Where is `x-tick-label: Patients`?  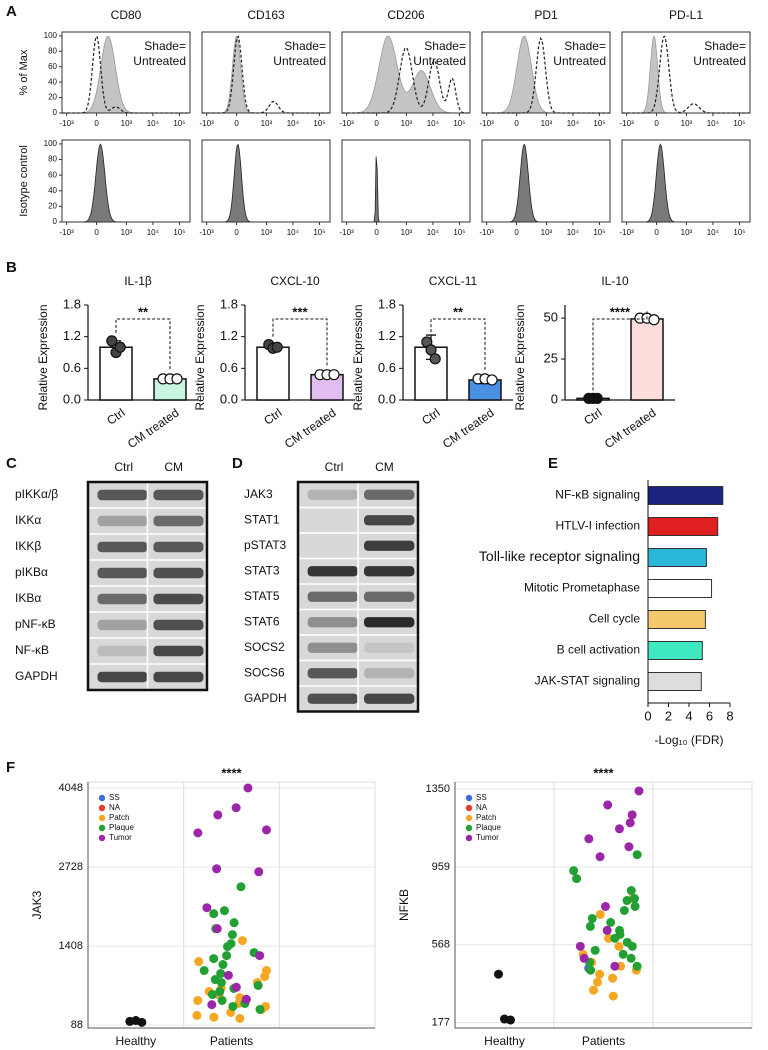
x-tick-label: Patients is located at coordinates (603, 1041).